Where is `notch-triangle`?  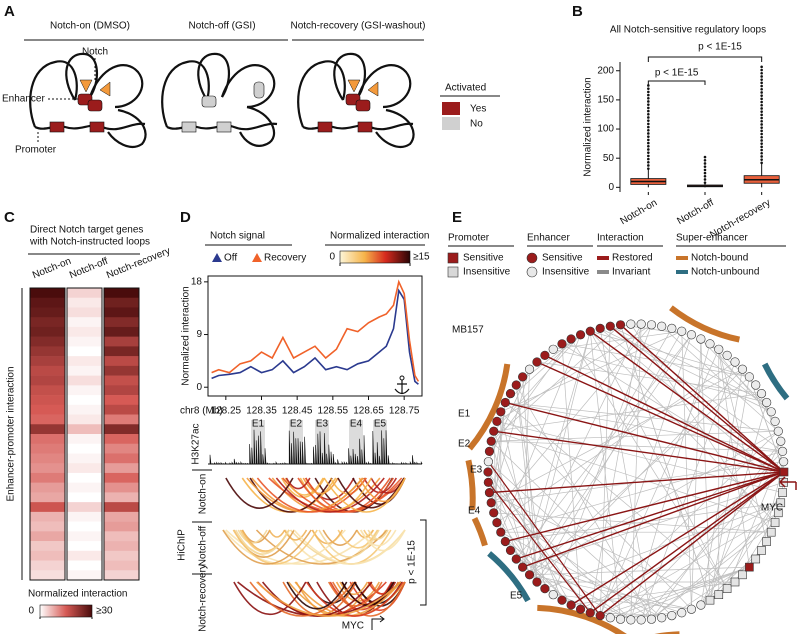
notch-triangle is located at coordinates (105, 89).